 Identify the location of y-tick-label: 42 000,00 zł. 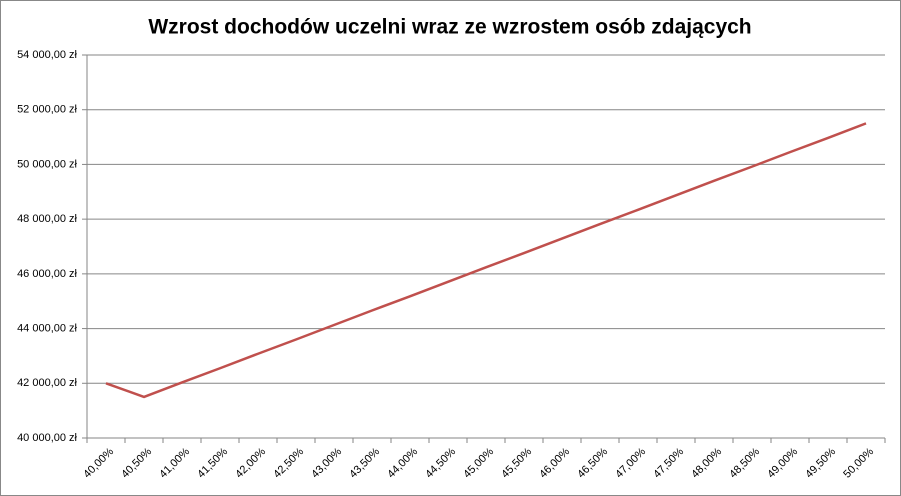
(47, 383).